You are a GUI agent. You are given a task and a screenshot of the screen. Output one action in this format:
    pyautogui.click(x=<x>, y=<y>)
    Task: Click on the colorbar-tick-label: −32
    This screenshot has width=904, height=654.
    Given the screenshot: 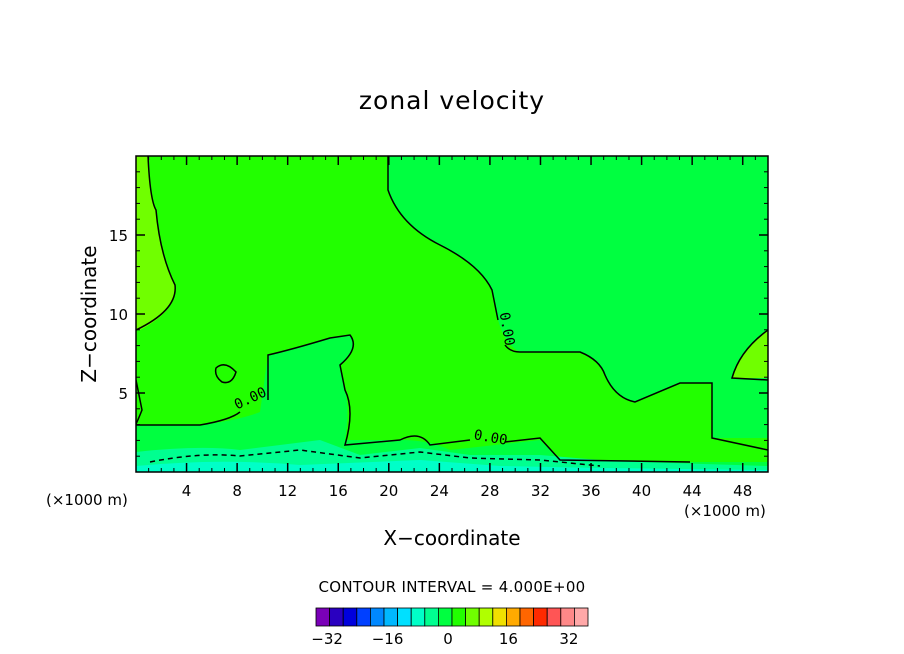 What is the action you would take?
    pyautogui.click(x=327, y=639)
    